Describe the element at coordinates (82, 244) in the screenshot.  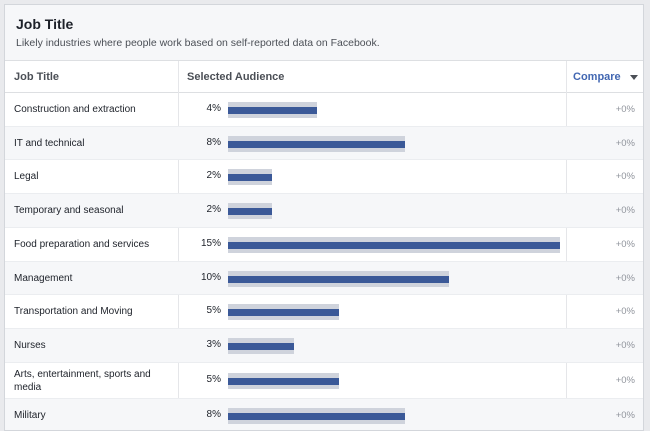
I see `job-title-label: Food preparation and services` at that location.